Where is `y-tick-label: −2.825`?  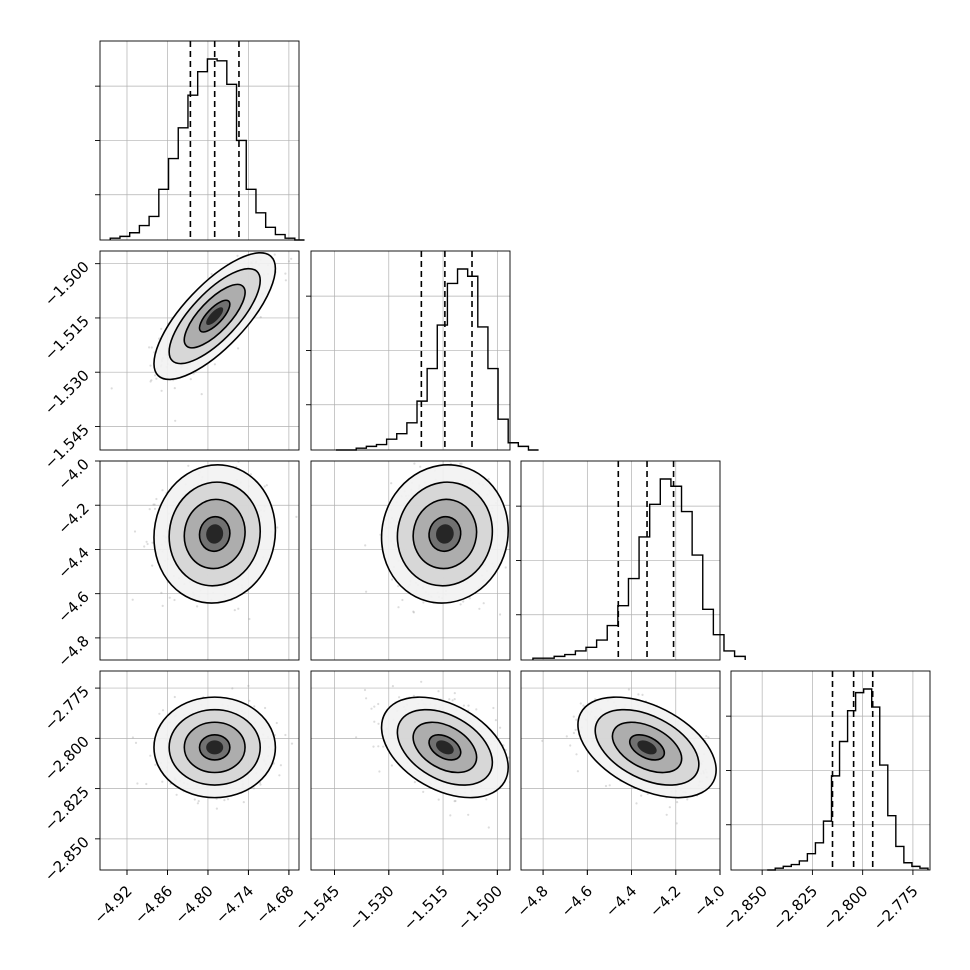 y-tick-label: −2.825 is located at coordinates (67, 809).